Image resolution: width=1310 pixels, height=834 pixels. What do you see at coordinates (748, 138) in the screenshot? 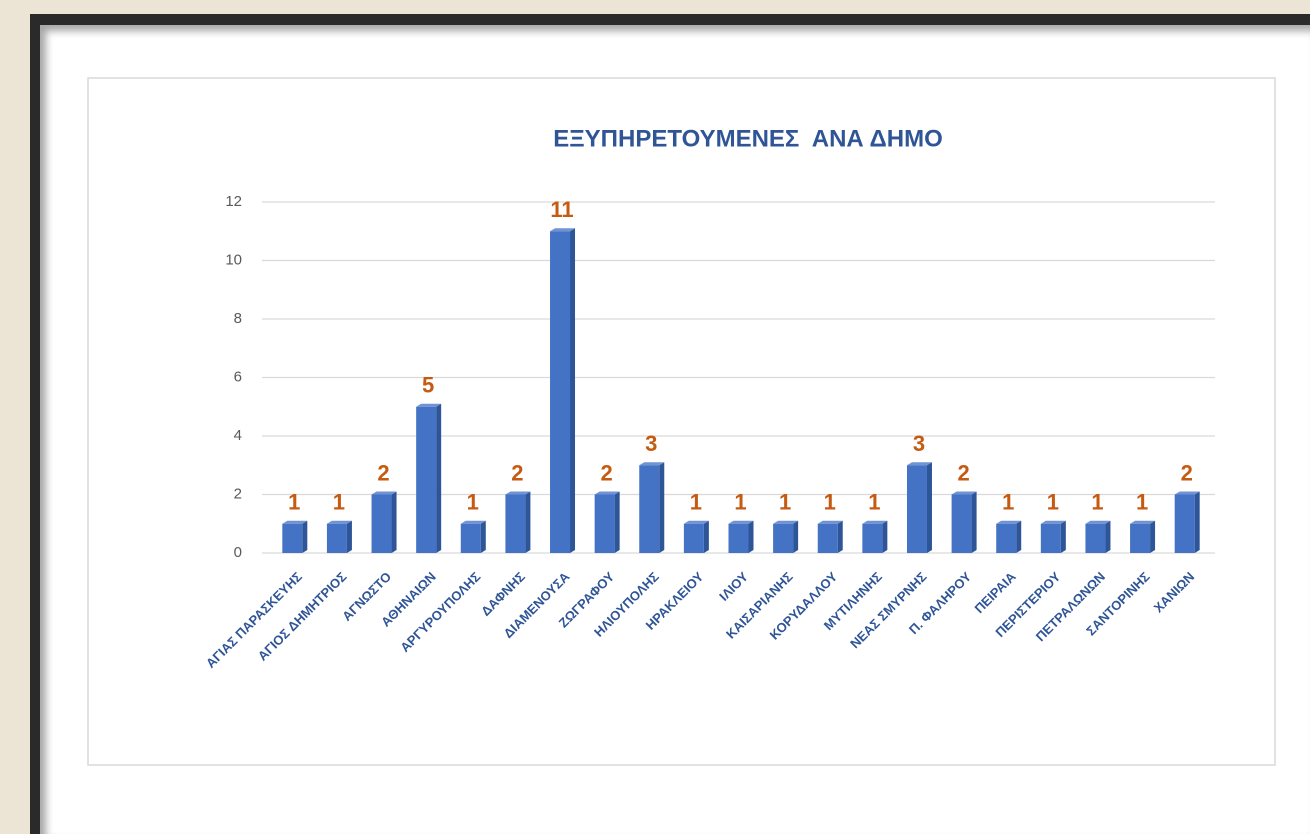
I see `chart-title: ΕΞΥΠΗΡΕΤΟΥΜΕΝΕΣ ΑΝΑ ΔΗΜΟ` at bounding box center [748, 138].